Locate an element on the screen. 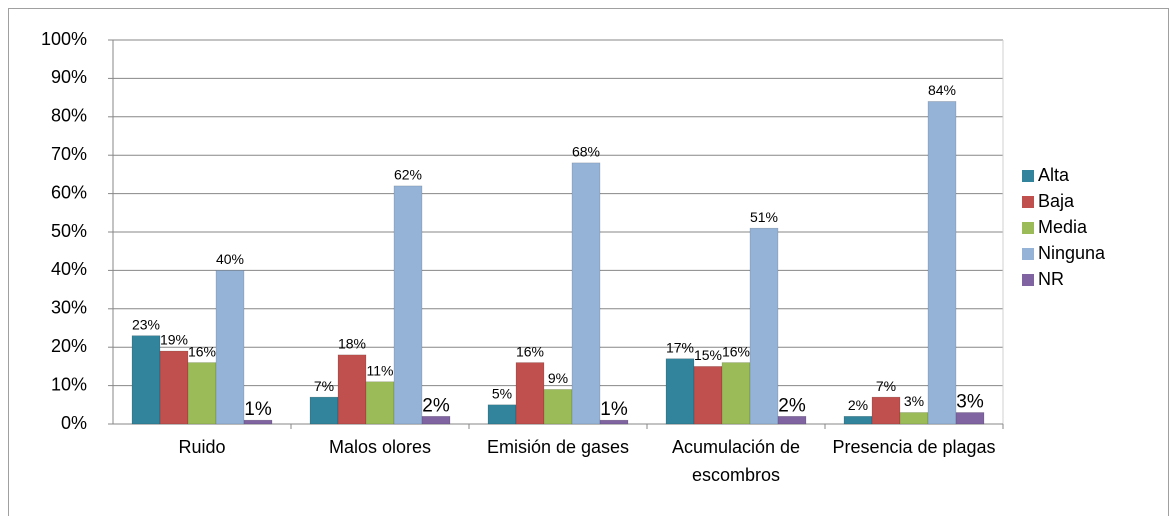 The image size is (1173, 516). legend-label: Alta is located at coordinates (1054, 175).